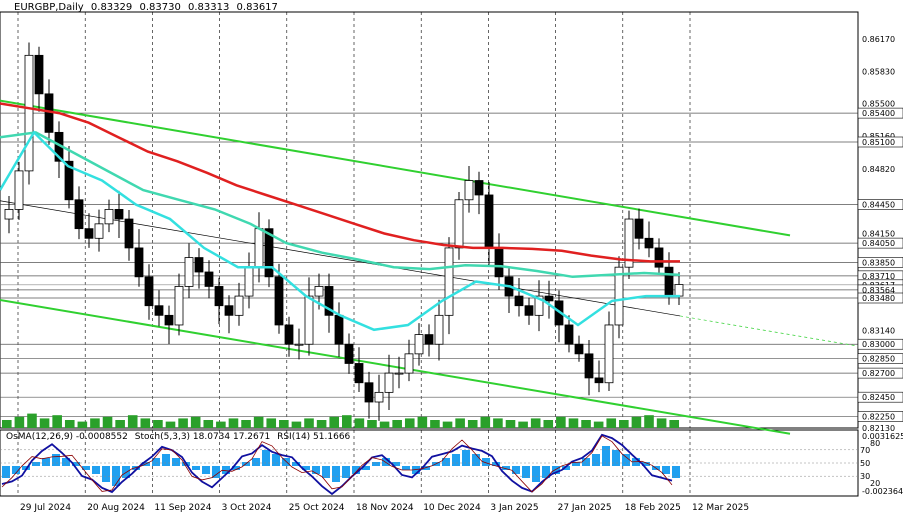  I want to click on y-tick-label: 0.85400, so click(878, 113).